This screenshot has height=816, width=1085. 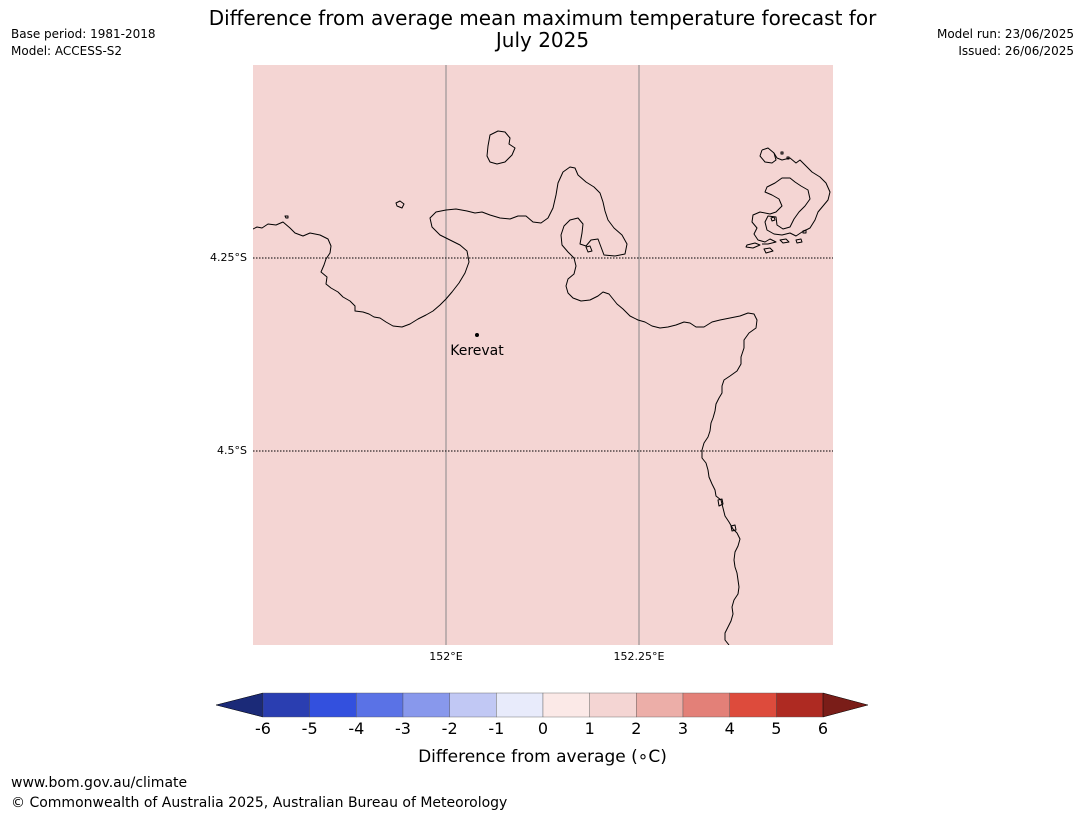 What do you see at coordinates (83, 34) in the screenshot?
I see `base-period-text: Base period: 1981-2018` at bounding box center [83, 34].